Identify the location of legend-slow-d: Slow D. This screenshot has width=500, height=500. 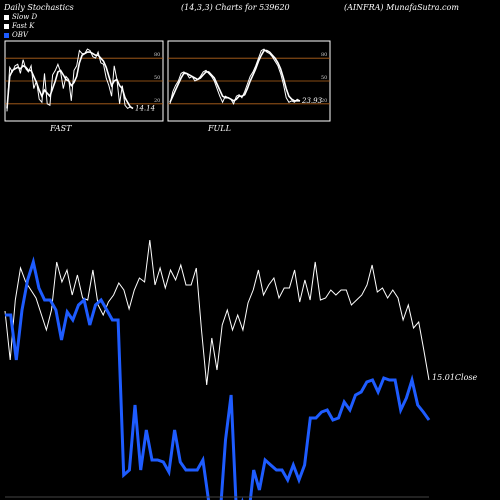
(20, 17).